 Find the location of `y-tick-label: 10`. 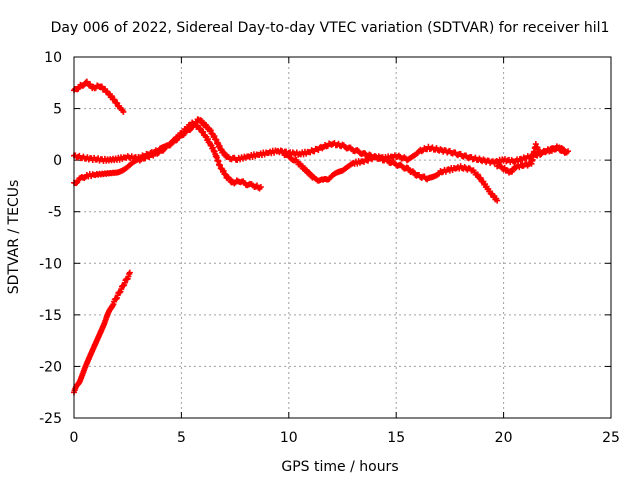

y-tick-label: 10 is located at coordinates (53, 58).